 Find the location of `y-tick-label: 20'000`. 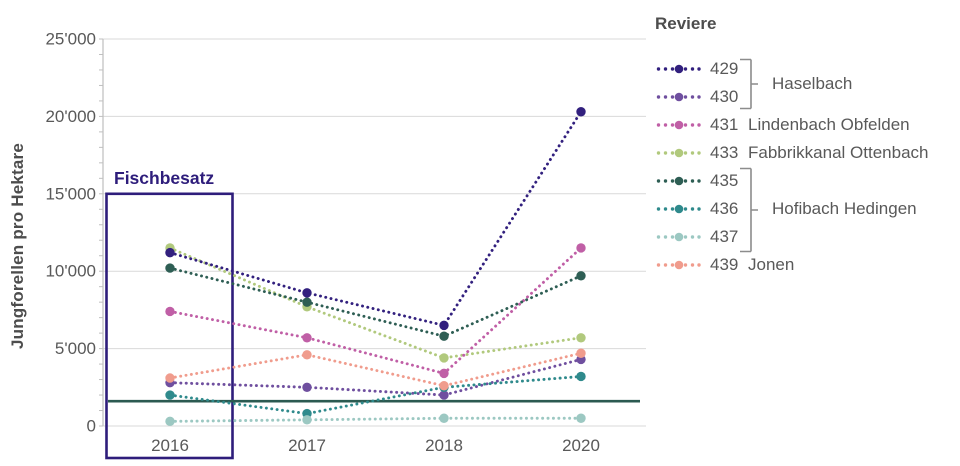

y-tick-label: 20'000 is located at coordinates (70, 116).